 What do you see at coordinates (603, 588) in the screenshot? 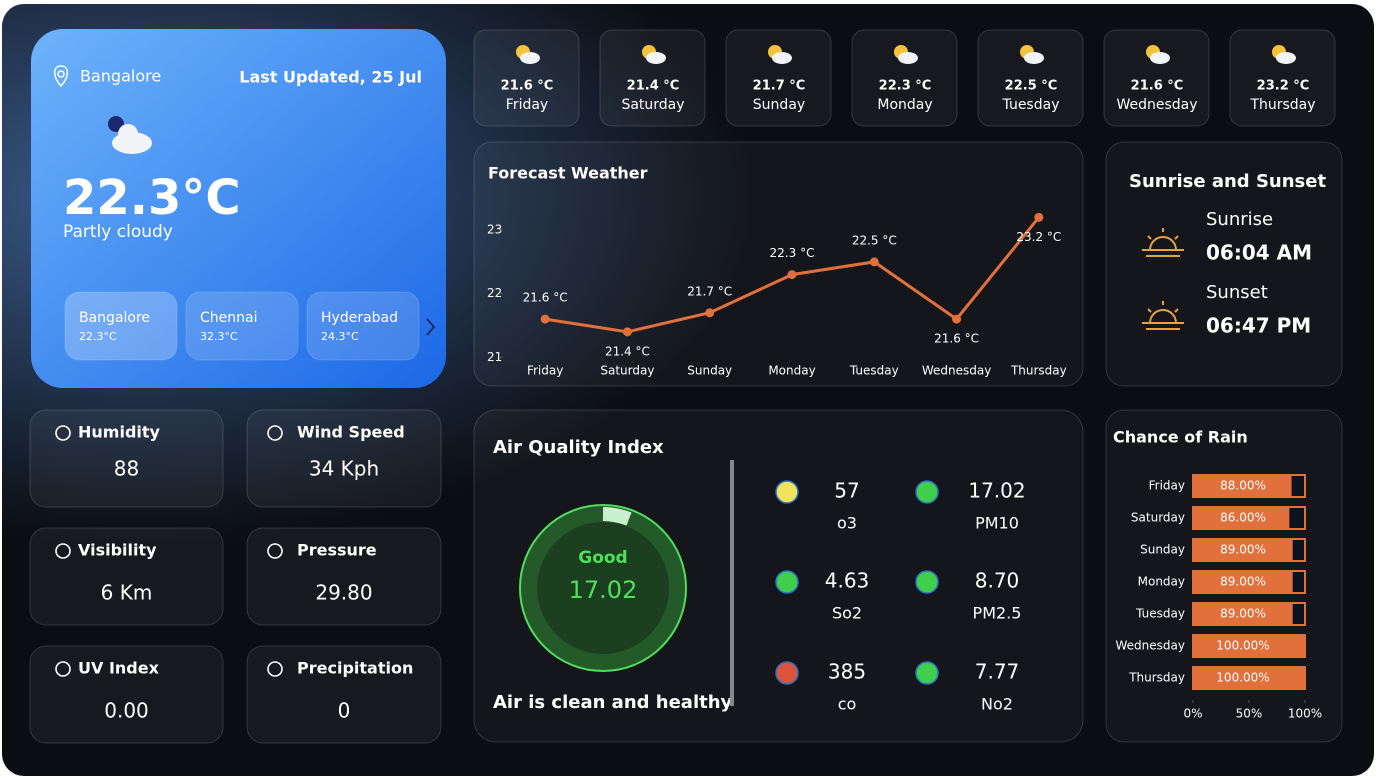
I see `aqi-gauge-inner` at bounding box center [603, 588].